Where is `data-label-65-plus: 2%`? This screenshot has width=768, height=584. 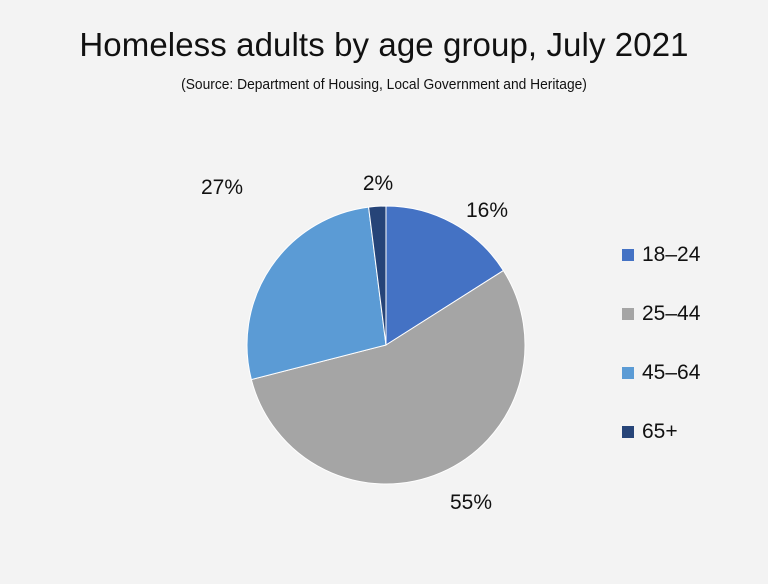
data-label-65-plus: 2% is located at coordinates (378, 183).